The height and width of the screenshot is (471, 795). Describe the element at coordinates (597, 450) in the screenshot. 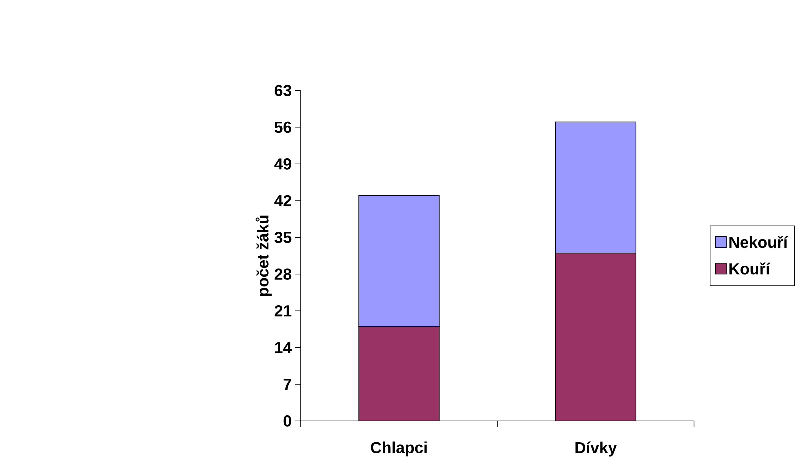

I see `x-tick-label: Dívky` at that location.